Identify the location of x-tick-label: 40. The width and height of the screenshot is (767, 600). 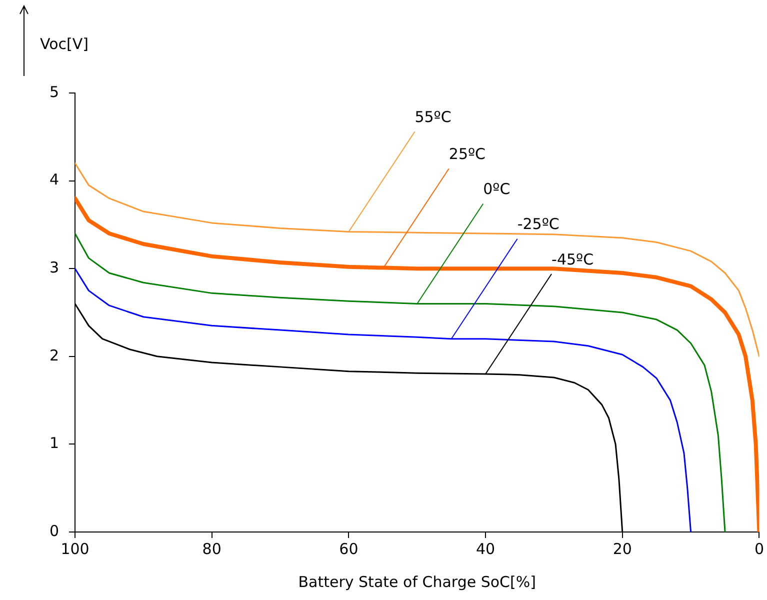
(486, 549).